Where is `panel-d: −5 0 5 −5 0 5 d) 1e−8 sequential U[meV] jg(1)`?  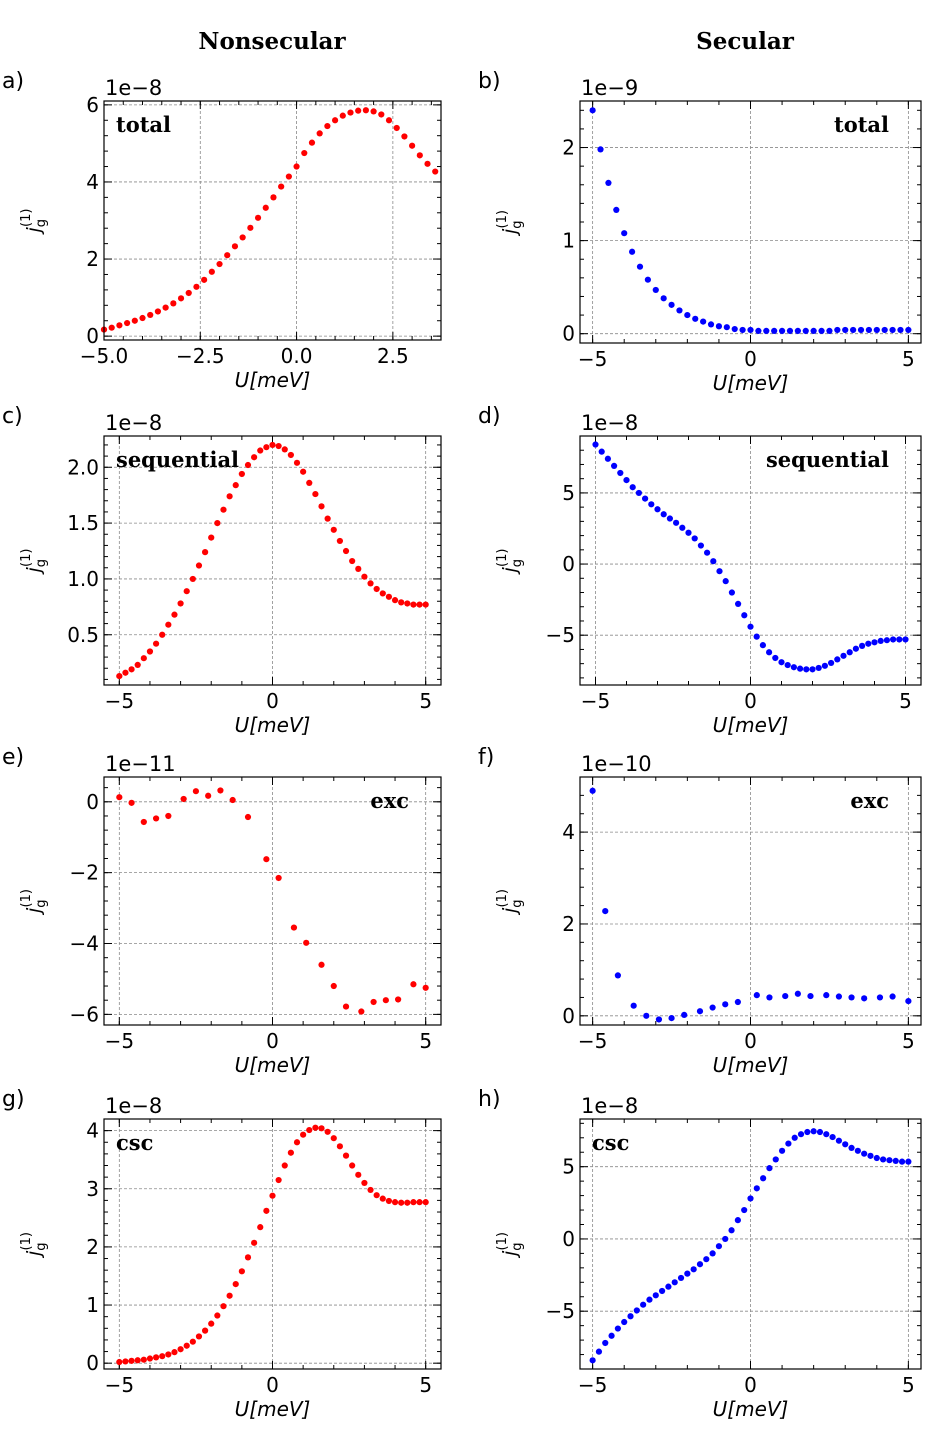
panel-d: −5 0 5 −5 0 5 d) 1e−8 sequential U[meV] jg(1) is located at coordinates (700, 570).